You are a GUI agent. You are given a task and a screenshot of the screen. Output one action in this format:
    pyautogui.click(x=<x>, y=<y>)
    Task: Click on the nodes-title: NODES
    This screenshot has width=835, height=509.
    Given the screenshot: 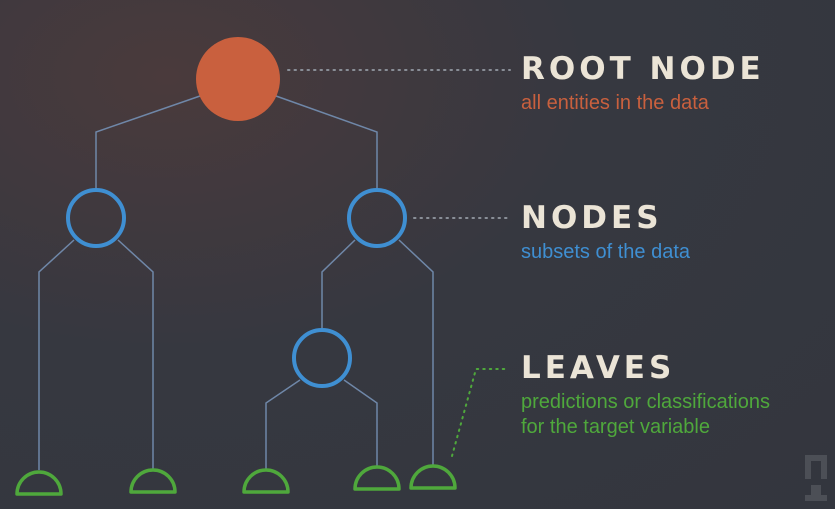 What is the action you would take?
    pyautogui.click(x=592, y=218)
    